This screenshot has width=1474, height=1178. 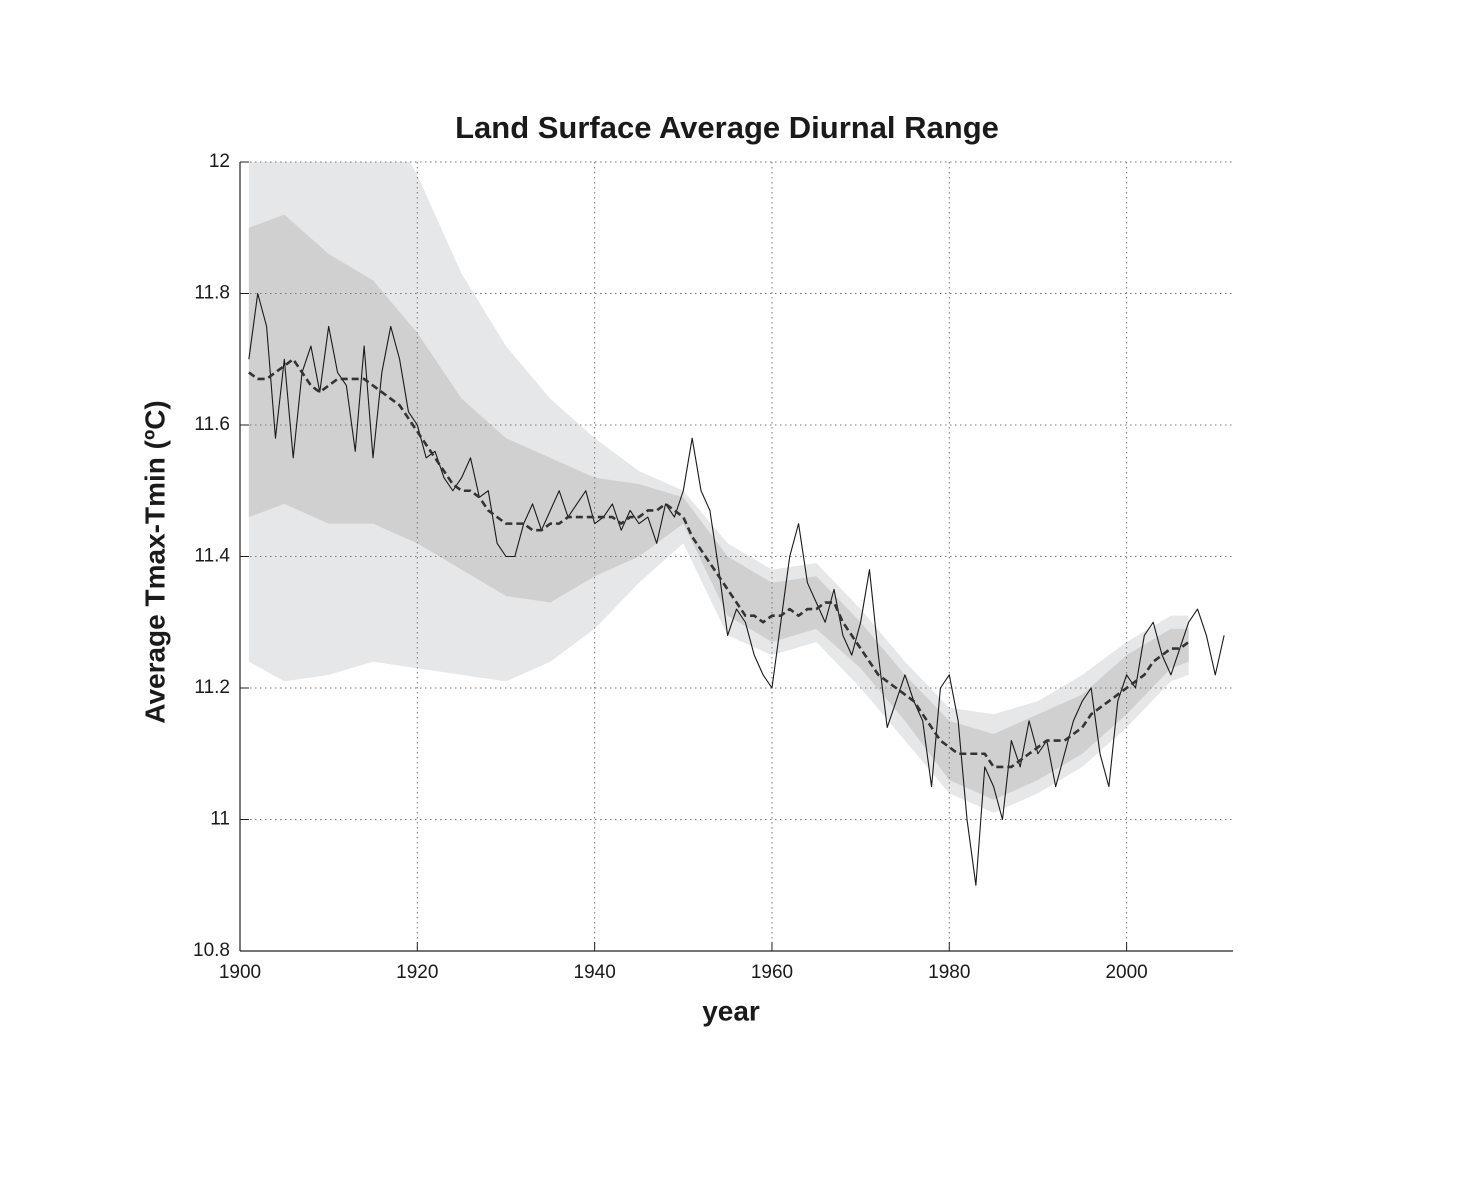 What do you see at coordinates (417, 972) in the screenshot?
I see `x-tick-label: 1920` at bounding box center [417, 972].